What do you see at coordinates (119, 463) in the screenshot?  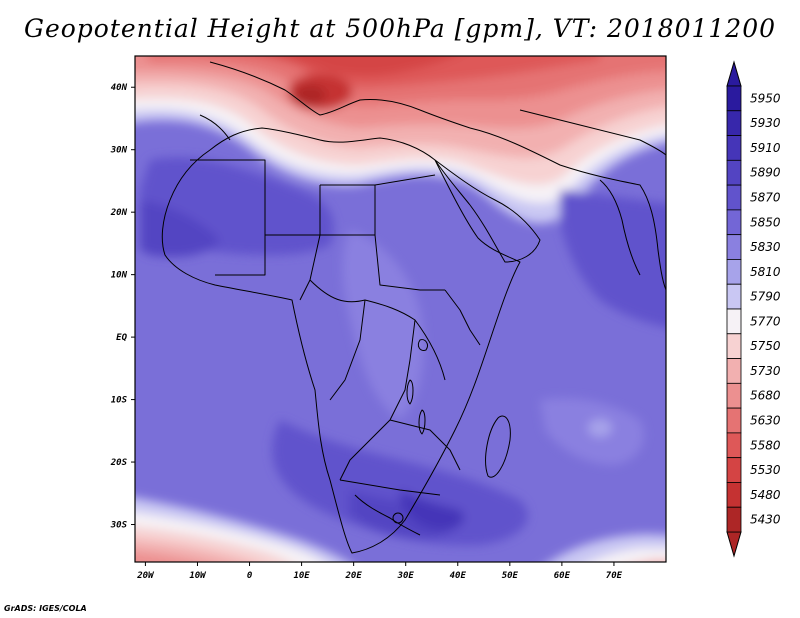 I see `y-tick-label: 20S` at bounding box center [119, 463].